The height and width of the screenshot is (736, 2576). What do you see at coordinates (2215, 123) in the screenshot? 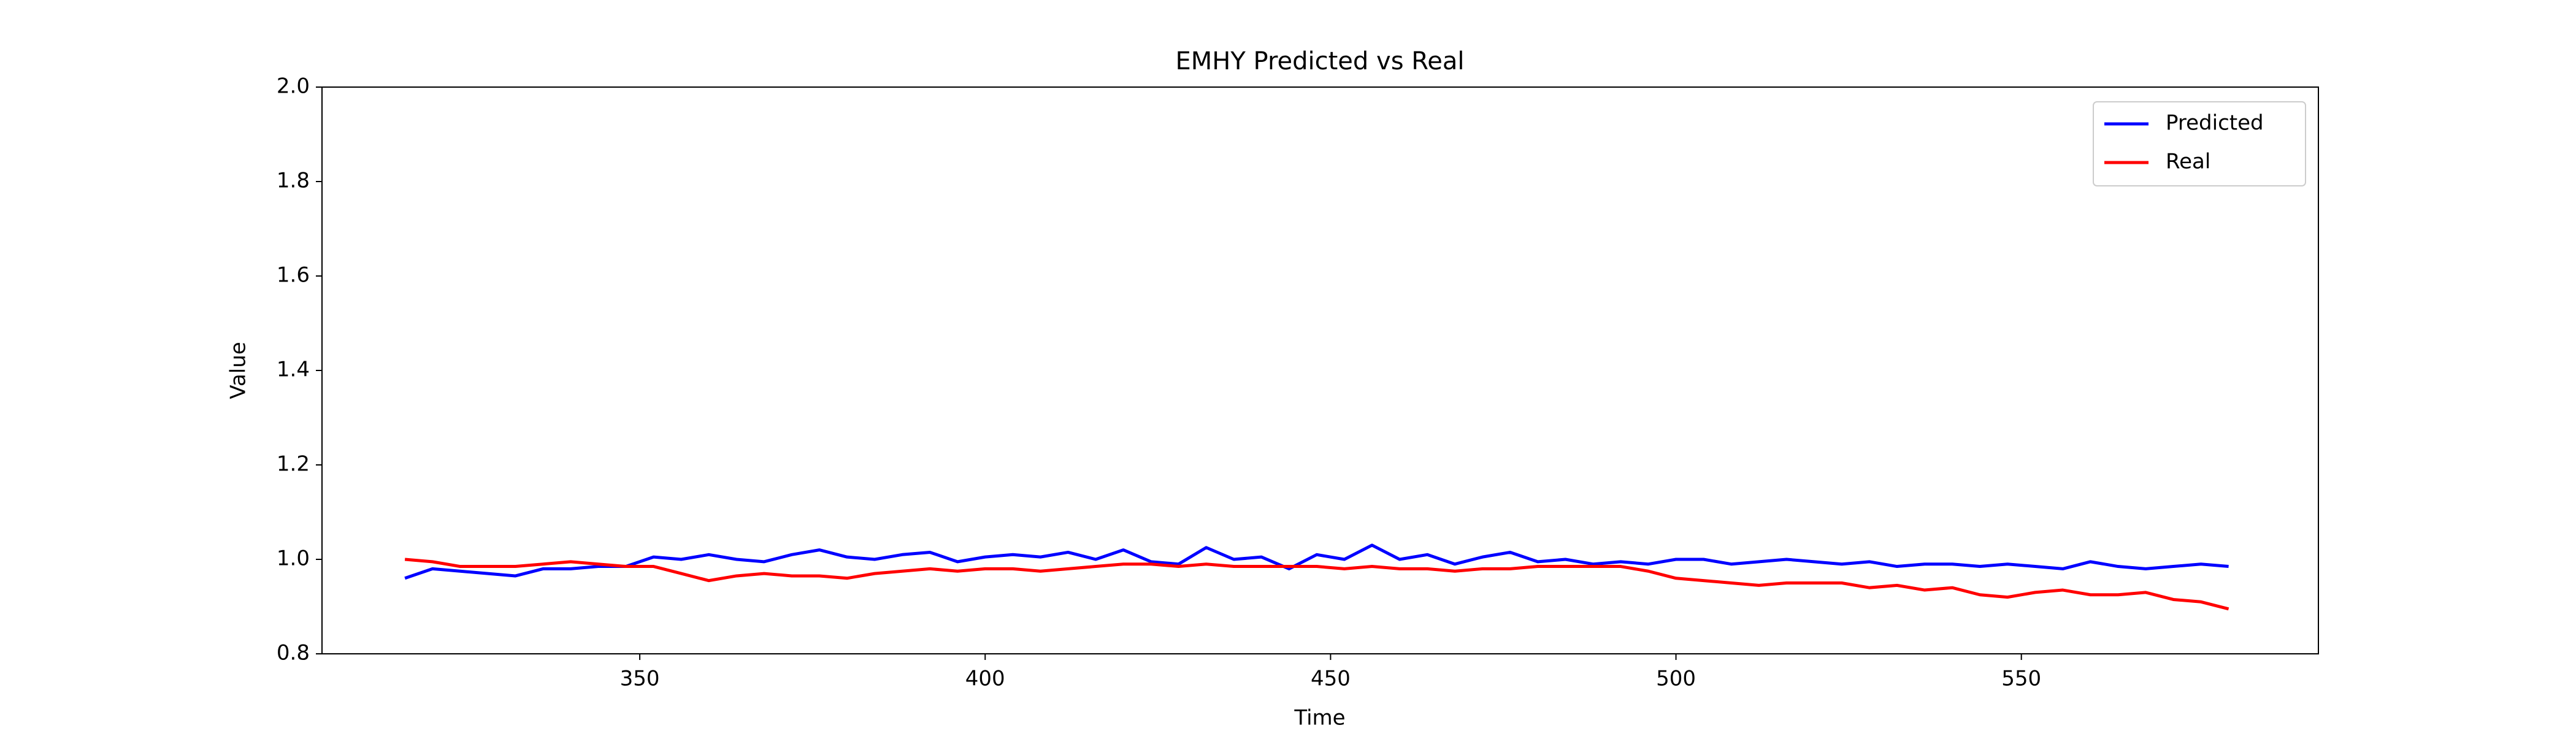
I see `legend-label: Predicted` at bounding box center [2215, 123].